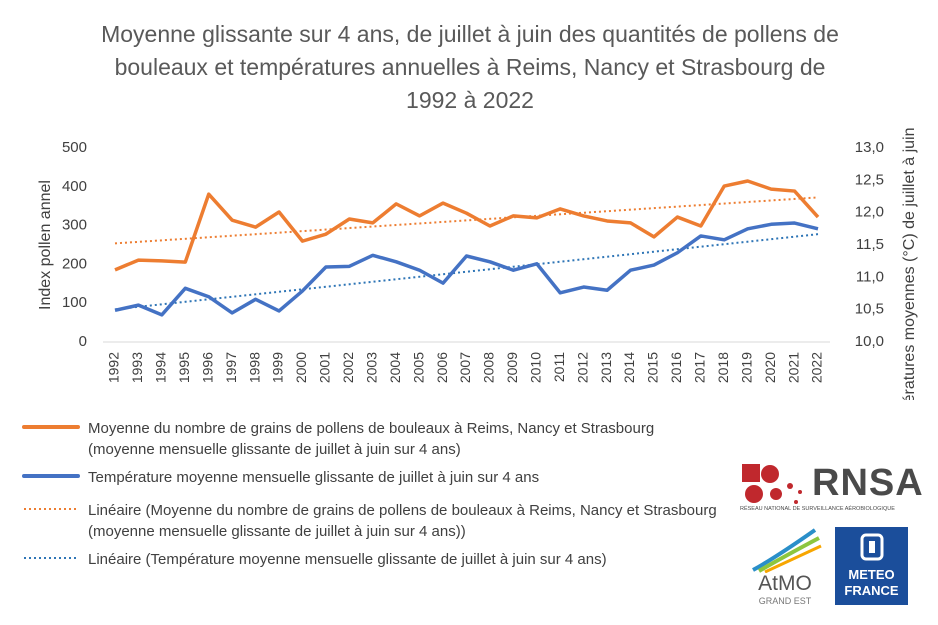 This screenshot has width=938, height=625. What do you see at coordinates (787, 550) in the screenshot?
I see `atmo-icon` at bounding box center [787, 550].